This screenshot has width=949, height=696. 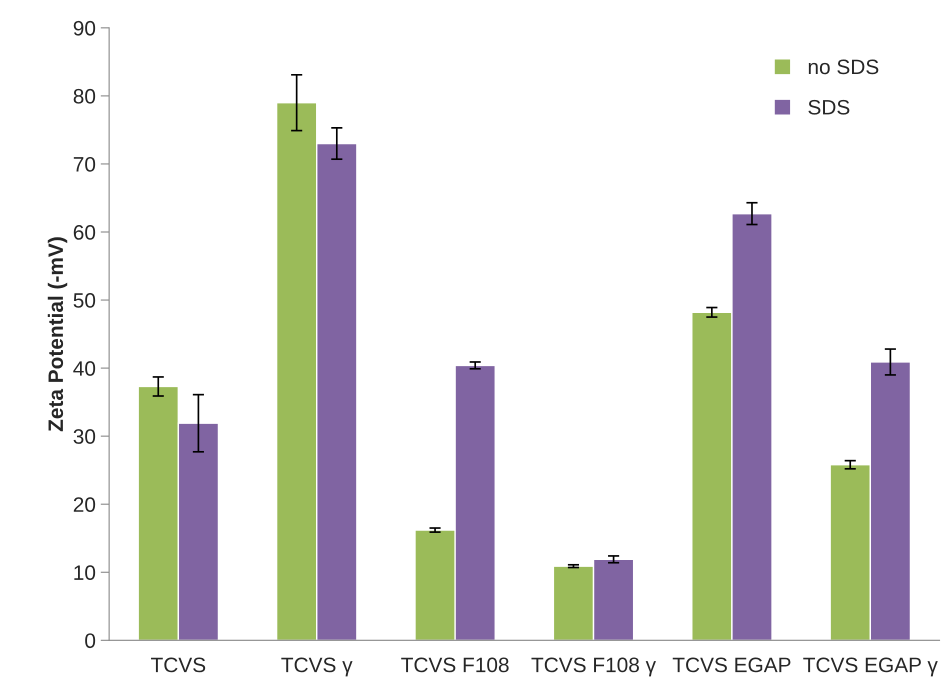 What do you see at coordinates (829, 107) in the screenshot?
I see `legend-label: SDS` at bounding box center [829, 107].